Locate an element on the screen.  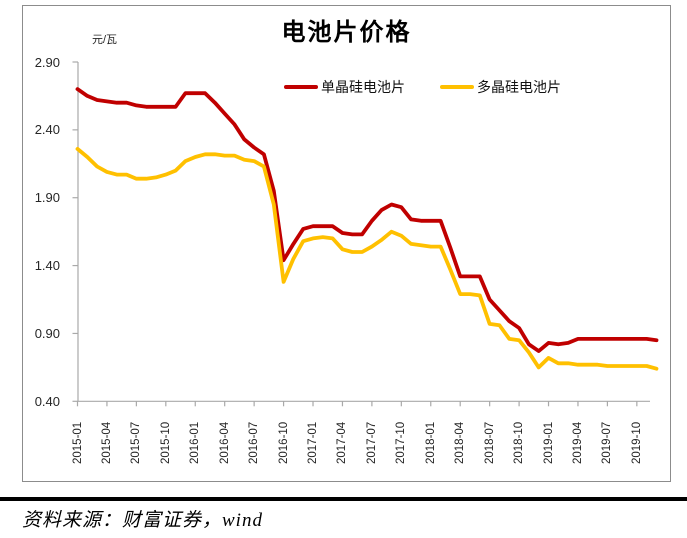
legend-item-poly-si: 多晶硅电池片 is located at coordinates (500, 87).